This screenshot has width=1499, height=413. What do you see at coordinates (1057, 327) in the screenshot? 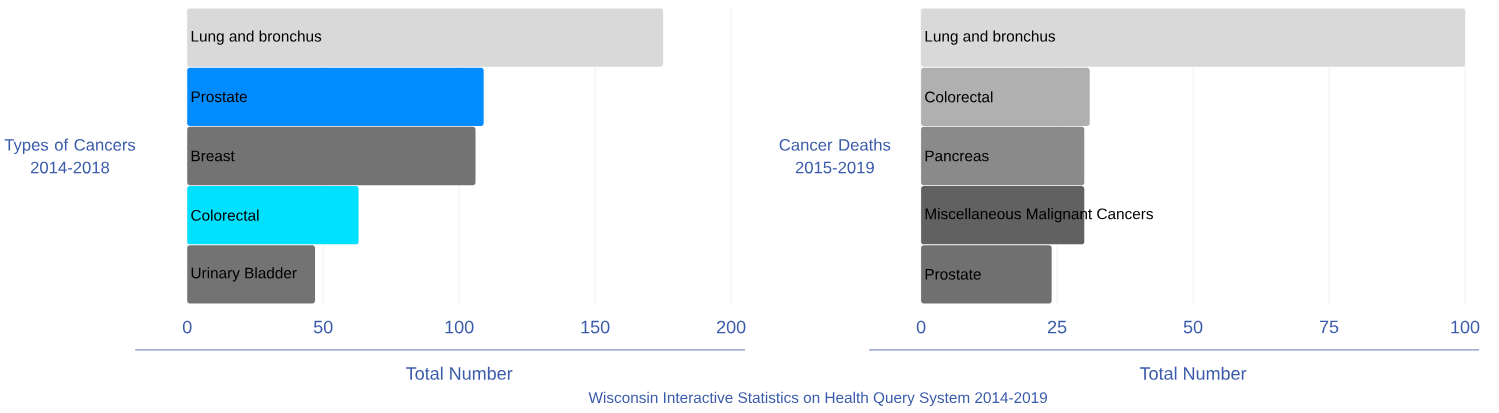
I see `x-tick-label: 25` at bounding box center [1057, 327].